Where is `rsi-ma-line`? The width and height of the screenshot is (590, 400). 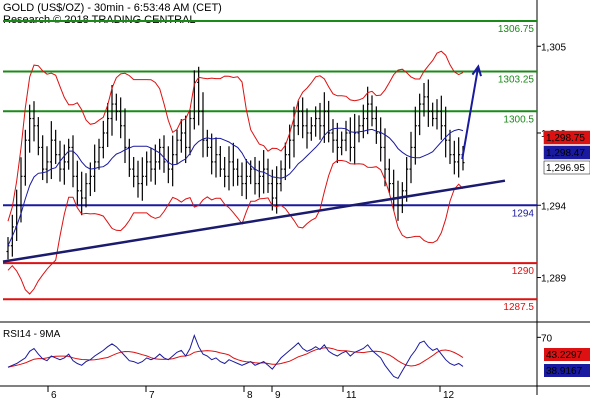 rsi-ma-line is located at coordinates (235, 357).